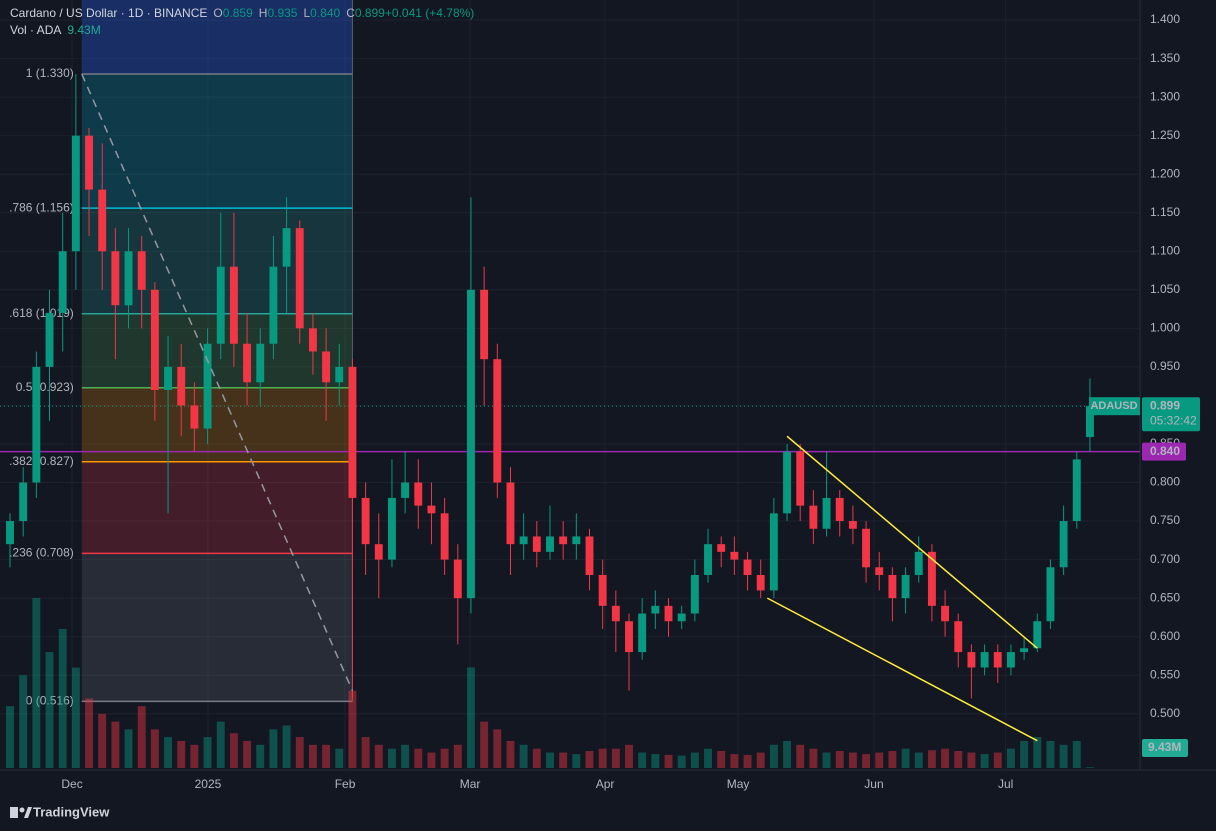 The width and height of the screenshot is (1216, 831). I want to click on ohlc-label: L, so click(306, 13).